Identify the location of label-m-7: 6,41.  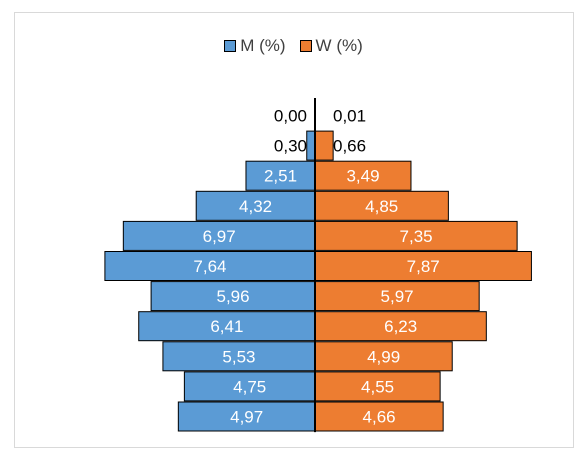
(226, 326).